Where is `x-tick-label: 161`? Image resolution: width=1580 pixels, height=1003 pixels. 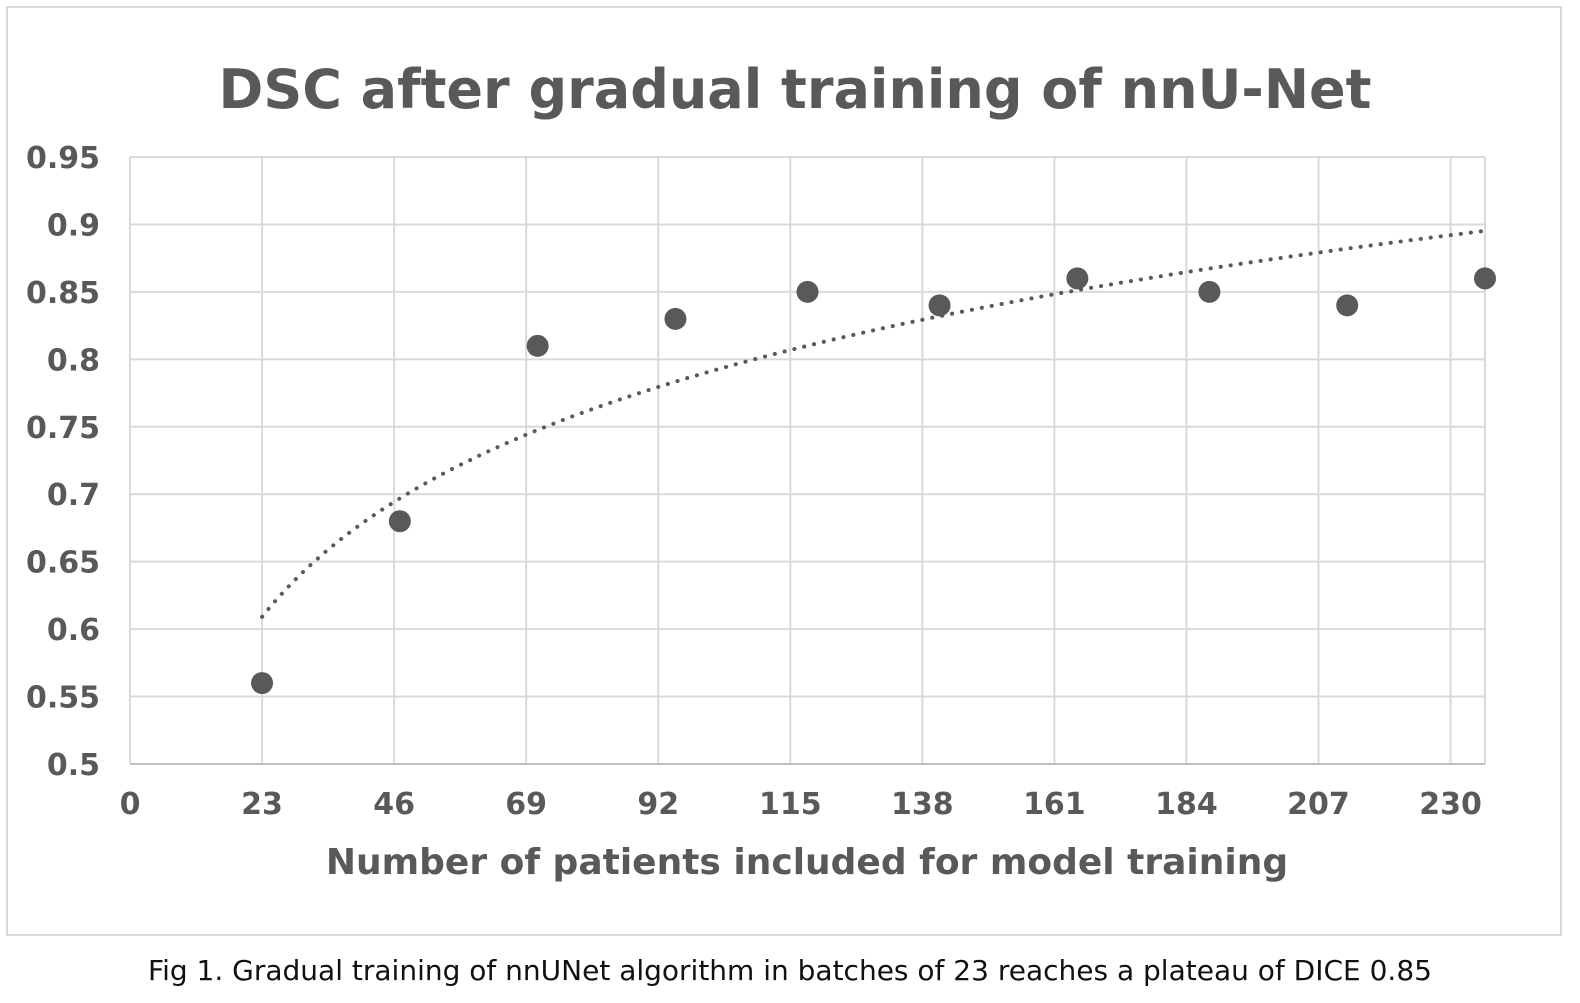 x-tick-label: 161 is located at coordinates (1054, 804).